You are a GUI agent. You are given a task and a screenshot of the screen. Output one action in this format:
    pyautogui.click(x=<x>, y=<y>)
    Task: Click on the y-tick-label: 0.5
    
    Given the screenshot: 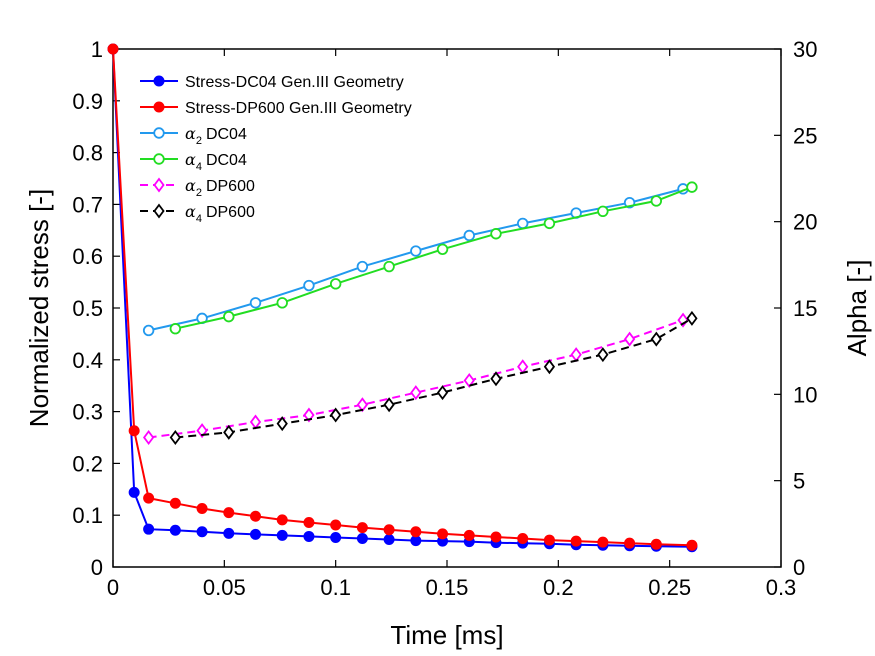 What is the action you would take?
    pyautogui.click(x=87, y=308)
    